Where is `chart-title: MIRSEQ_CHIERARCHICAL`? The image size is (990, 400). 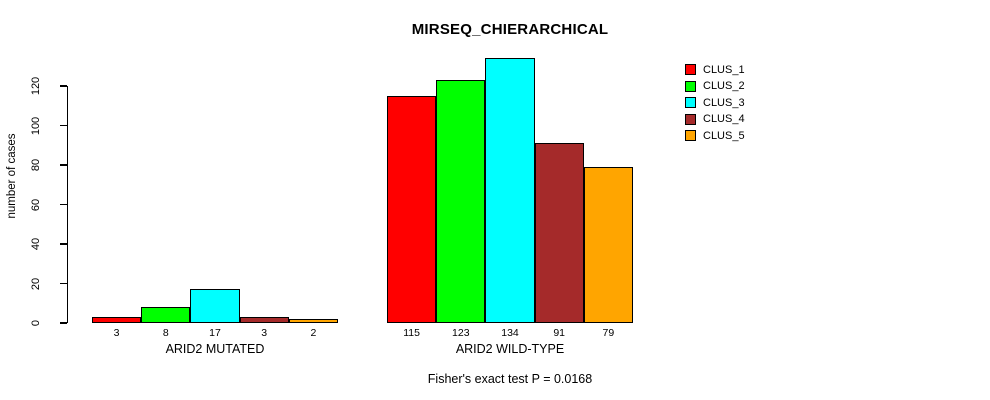 chart-title: MIRSEQ_CHIERARCHICAL is located at coordinates (510, 29).